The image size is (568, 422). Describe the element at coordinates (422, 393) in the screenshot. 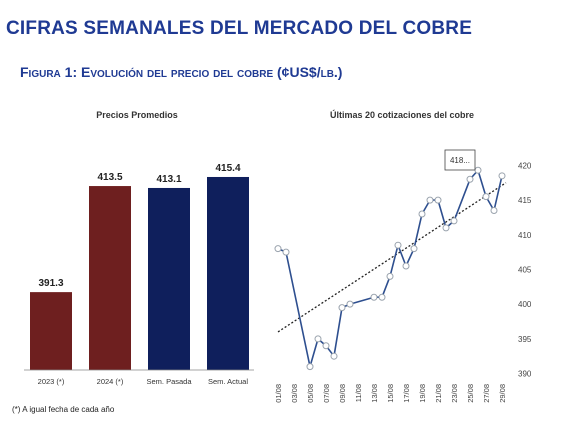

I see `x-tick-label: 19/08` at that location.